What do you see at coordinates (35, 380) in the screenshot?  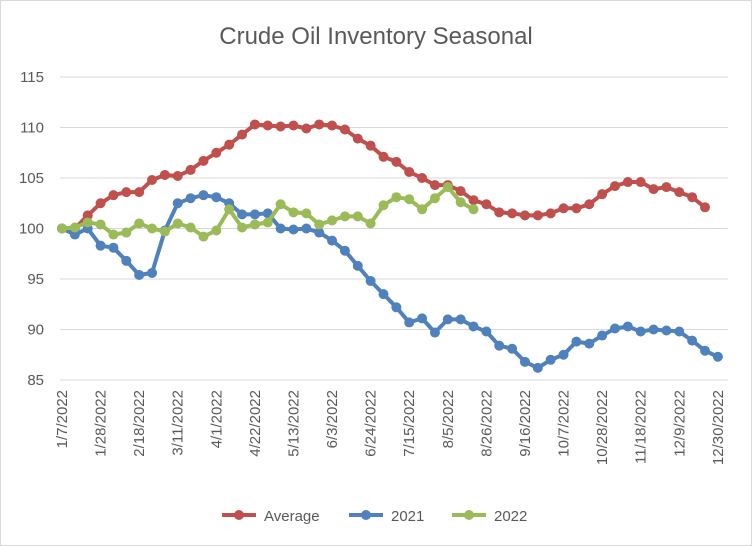 I see `y-tick-label: 85` at bounding box center [35, 380].